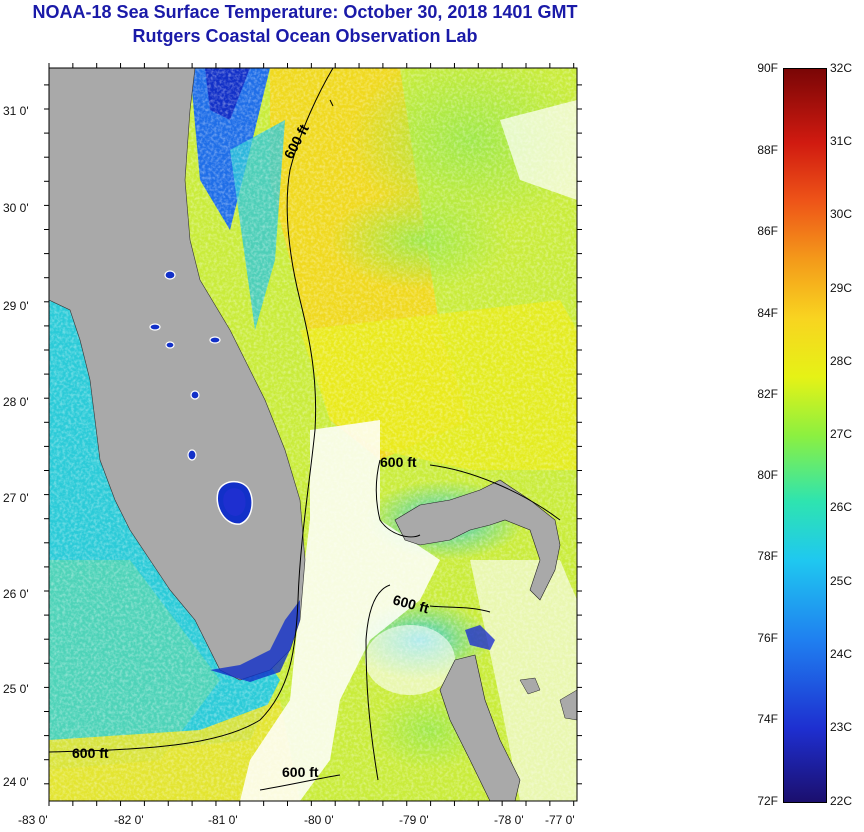 The width and height of the screenshot is (864, 832). What do you see at coordinates (767, 556) in the screenshot?
I see `colorbar-f-label: 78F` at bounding box center [767, 556].